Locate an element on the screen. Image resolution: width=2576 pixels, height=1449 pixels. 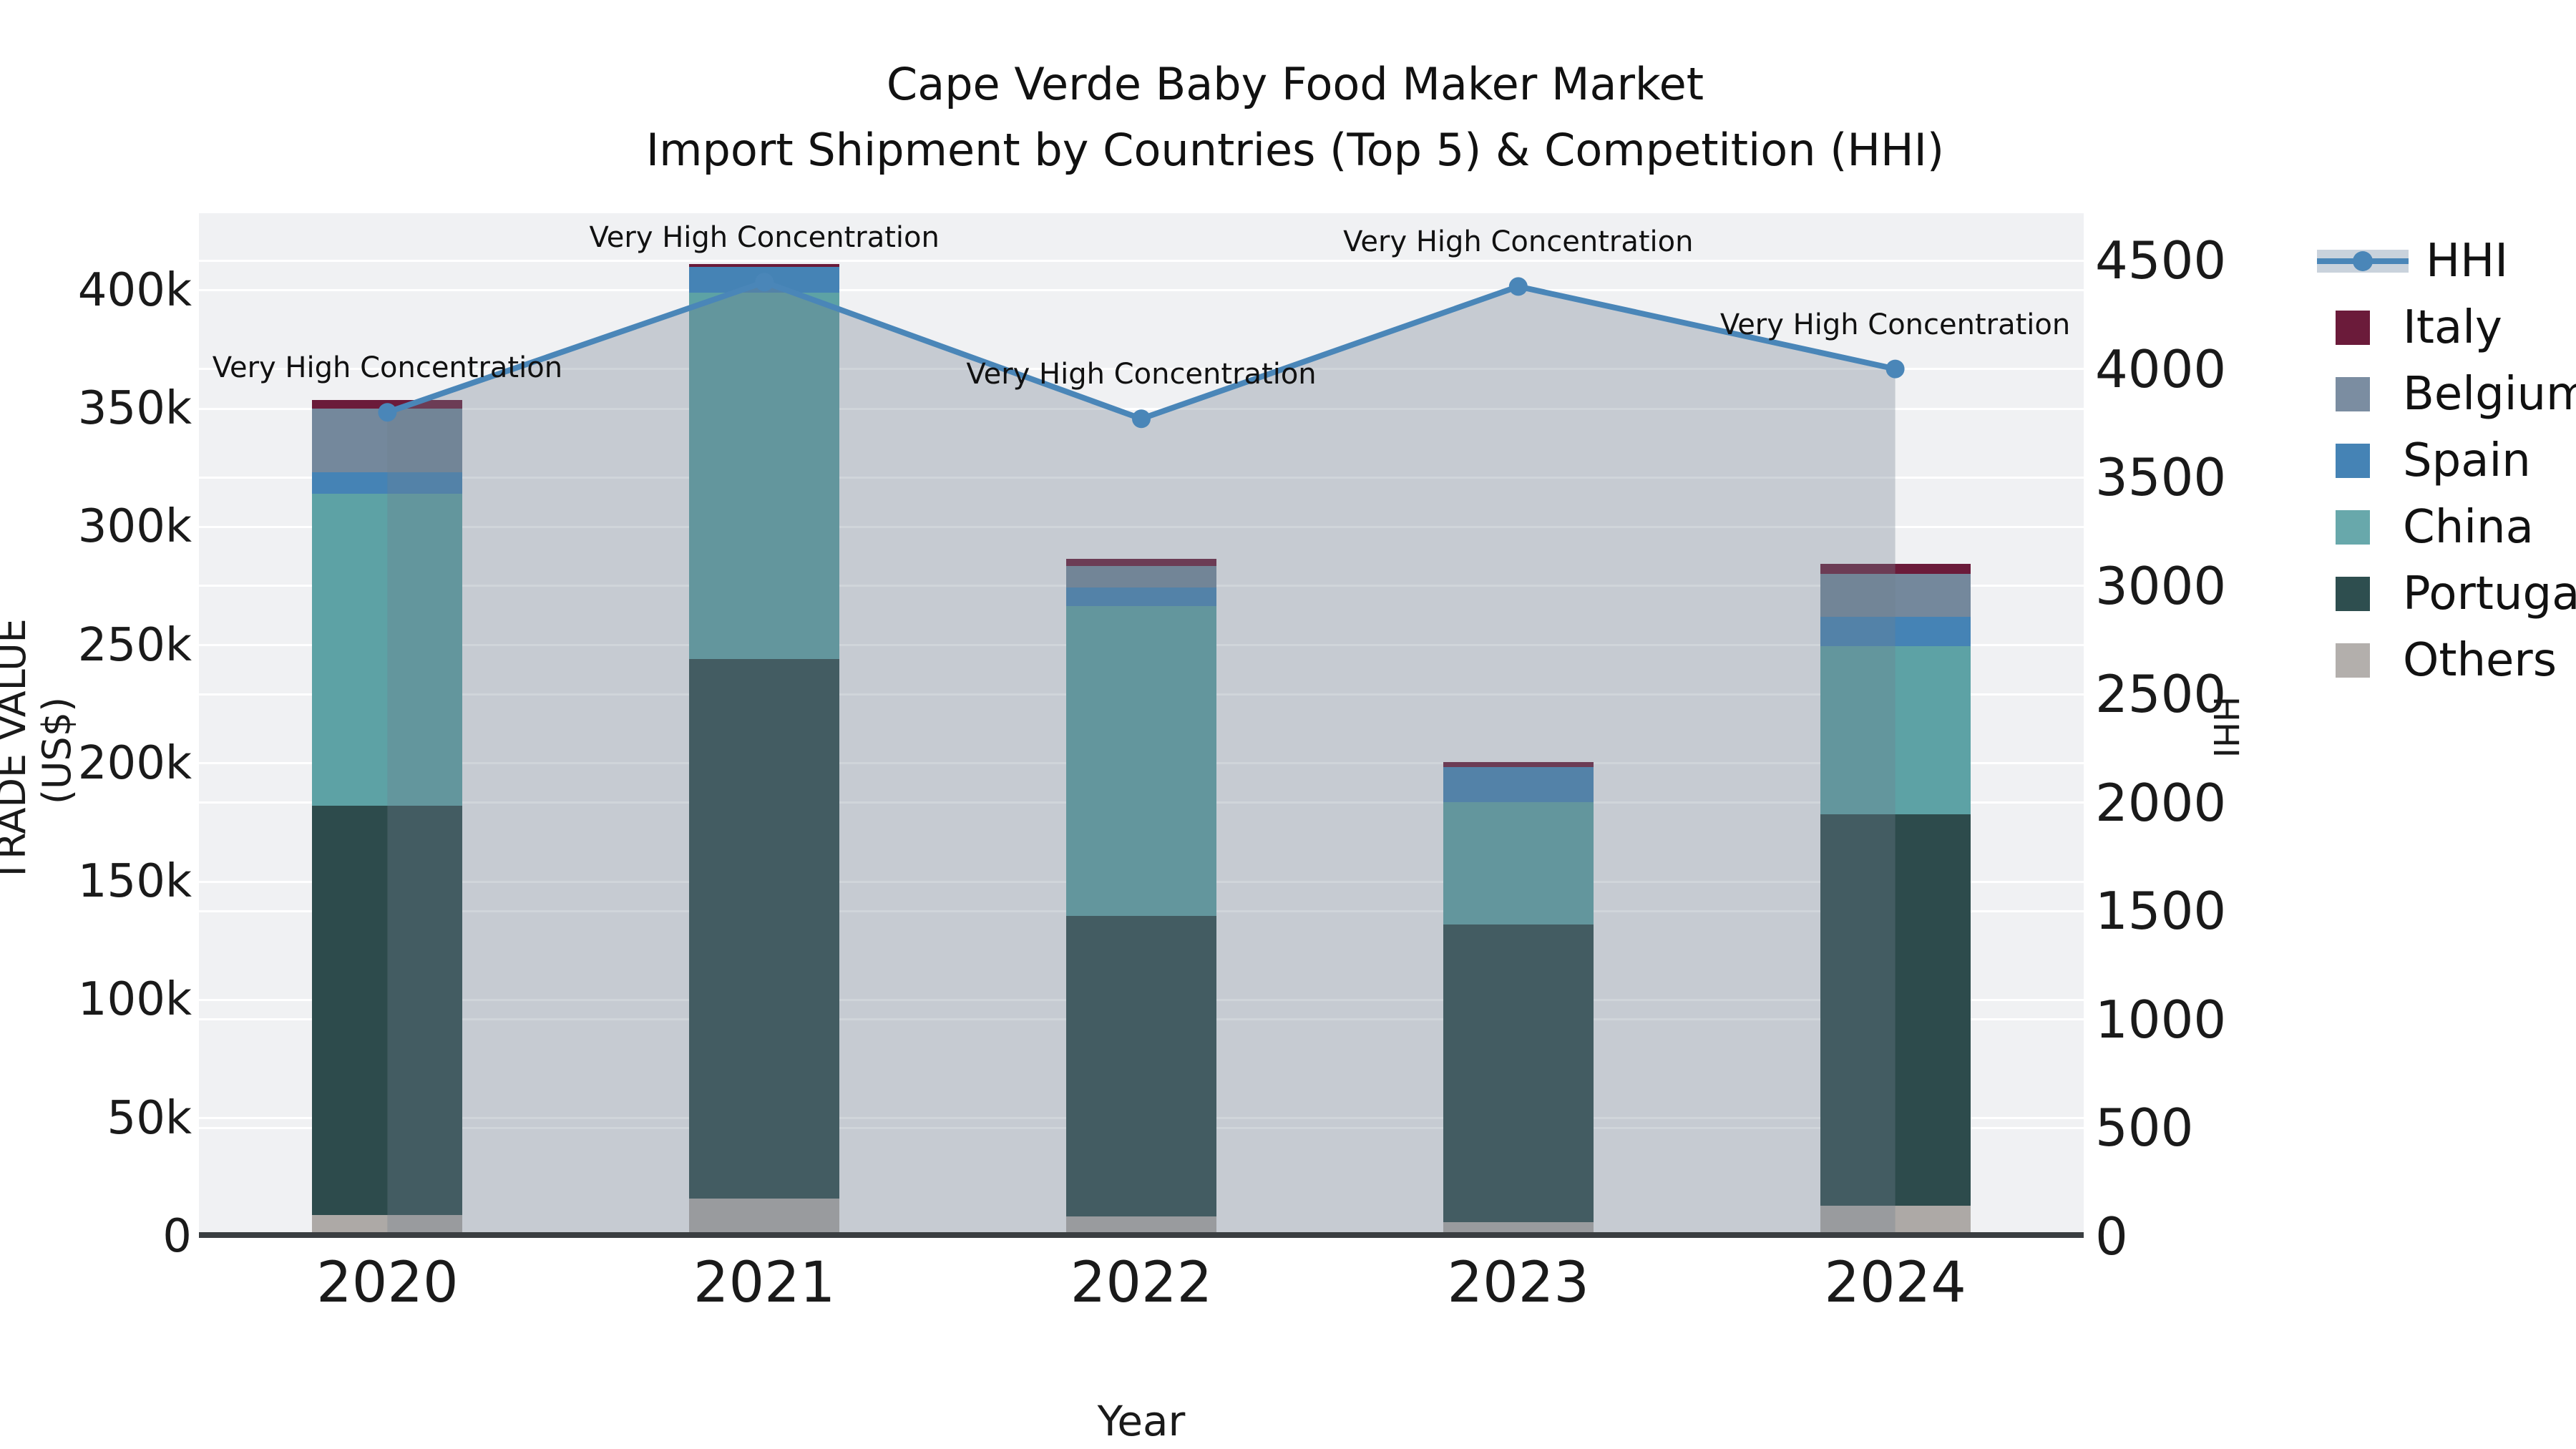
legend-item-china: China is located at coordinates (2425, 527).